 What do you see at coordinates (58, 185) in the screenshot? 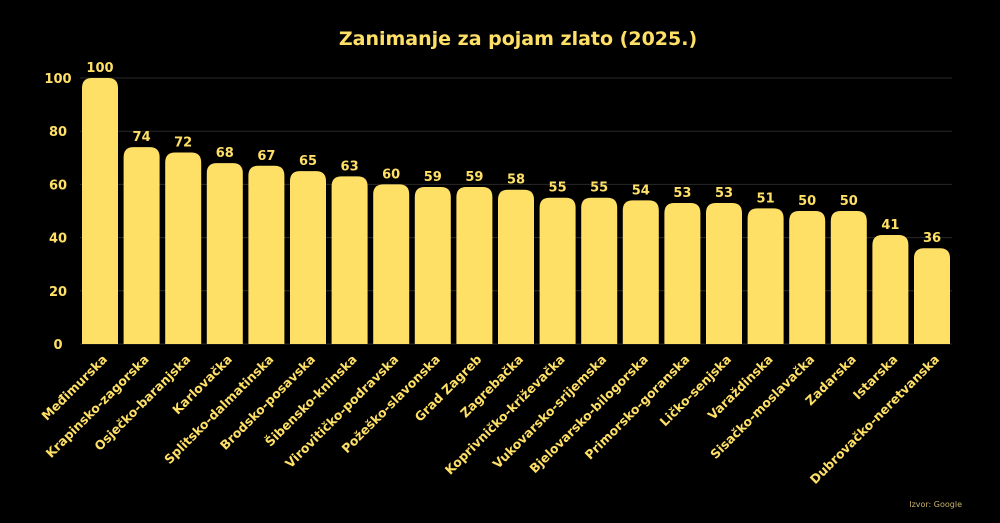
I see `y-tick-label: 60` at bounding box center [58, 185].